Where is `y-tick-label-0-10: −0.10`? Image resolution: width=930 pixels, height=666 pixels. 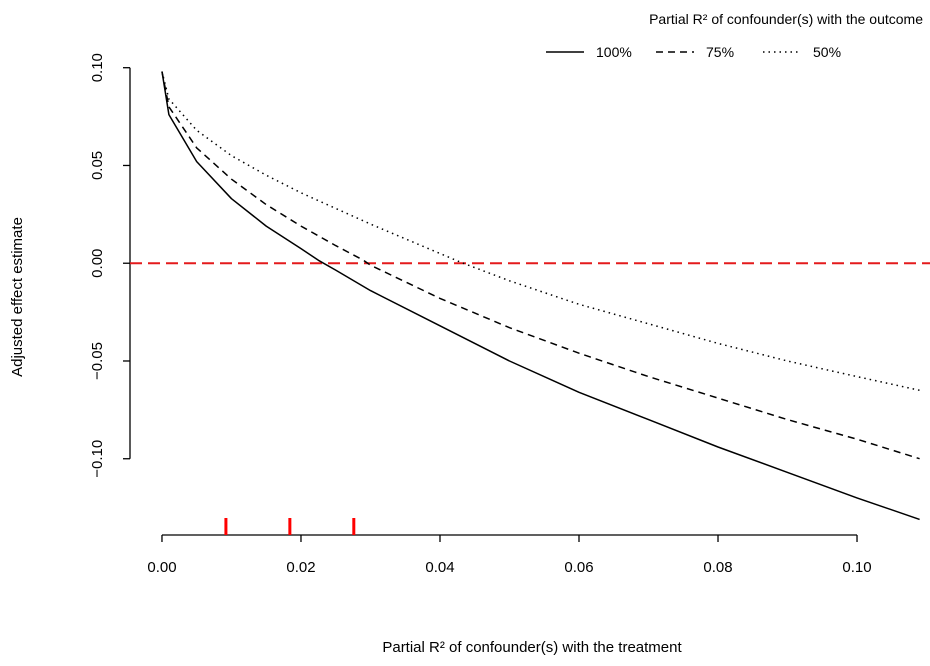 y-tick-label-0-10: −0.10 is located at coordinates (97, 459).